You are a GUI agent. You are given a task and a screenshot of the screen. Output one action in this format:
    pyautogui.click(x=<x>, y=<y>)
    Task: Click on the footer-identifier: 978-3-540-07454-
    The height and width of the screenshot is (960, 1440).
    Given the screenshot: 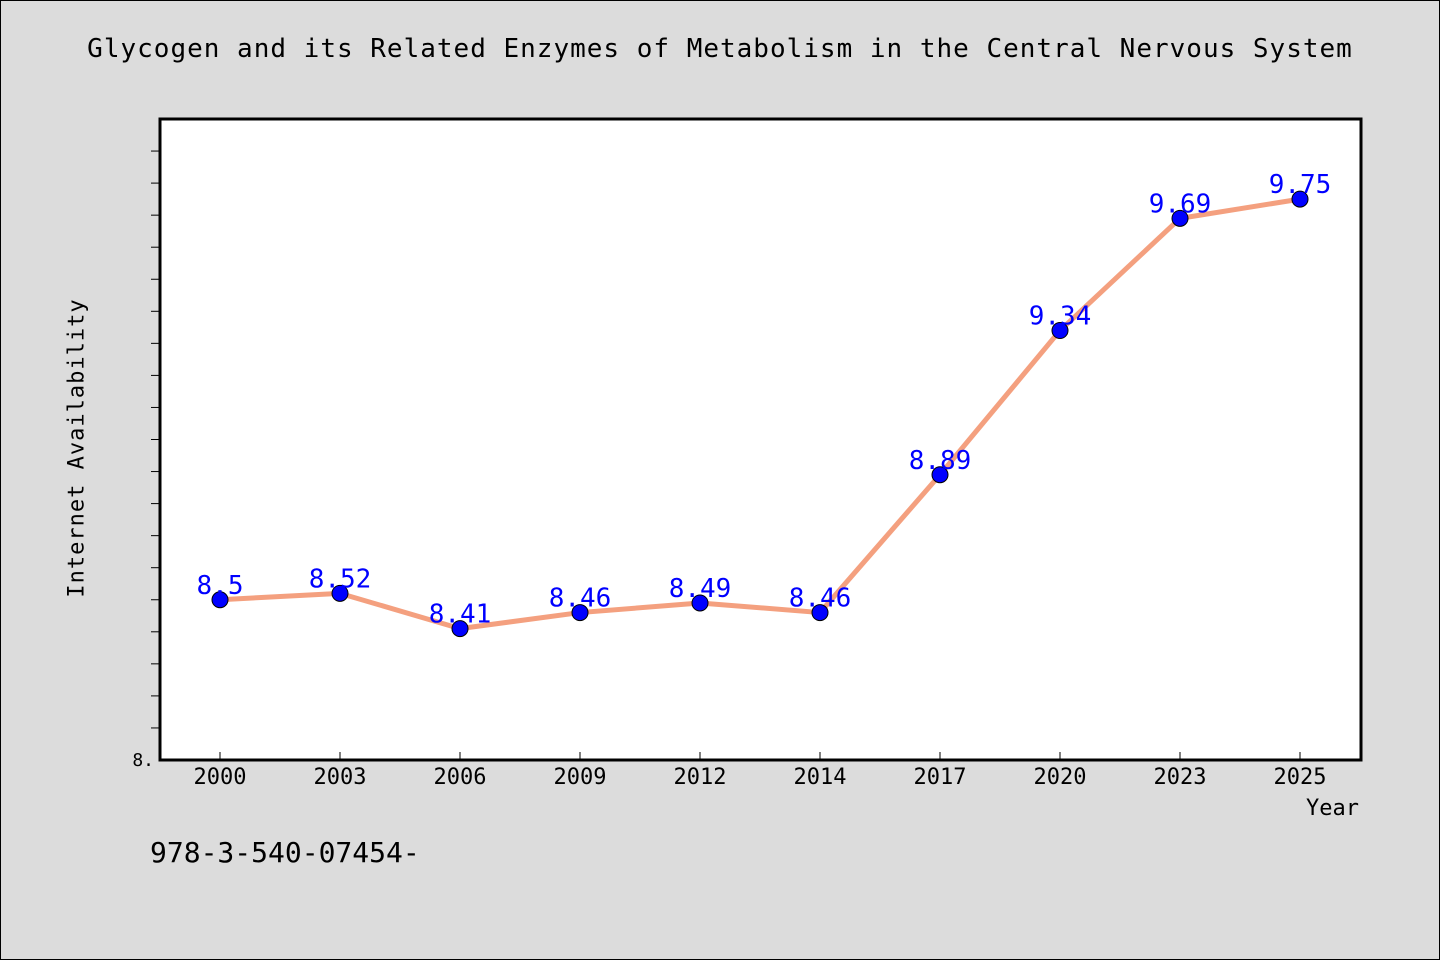 What is the action you would take?
    pyautogui.click(x=285, y=852)
    